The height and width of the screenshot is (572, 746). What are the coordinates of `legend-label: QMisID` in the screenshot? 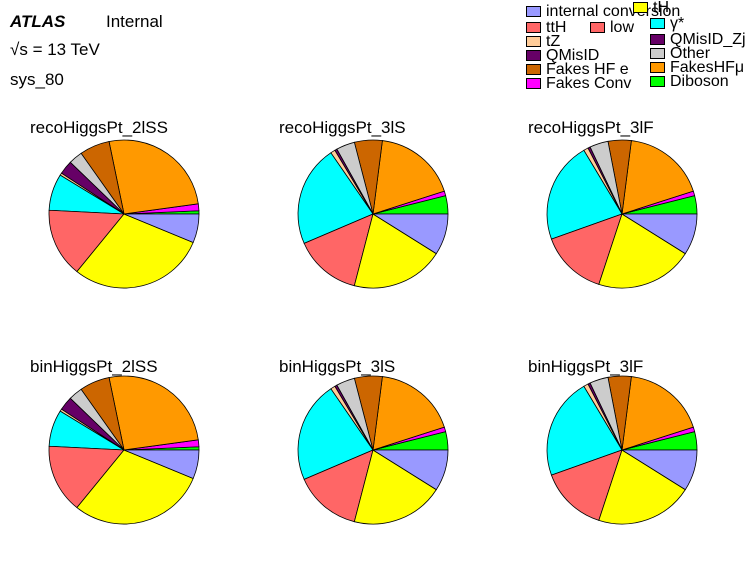 It's located at (573, 55).